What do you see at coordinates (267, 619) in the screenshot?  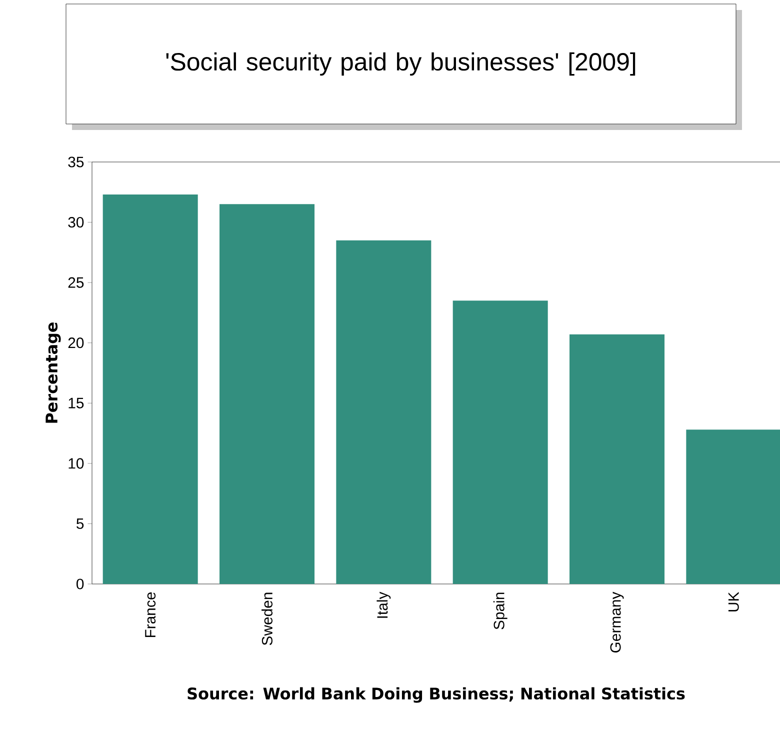 I see `x-tick-label: Sweden` at bounding box center [267, 619].